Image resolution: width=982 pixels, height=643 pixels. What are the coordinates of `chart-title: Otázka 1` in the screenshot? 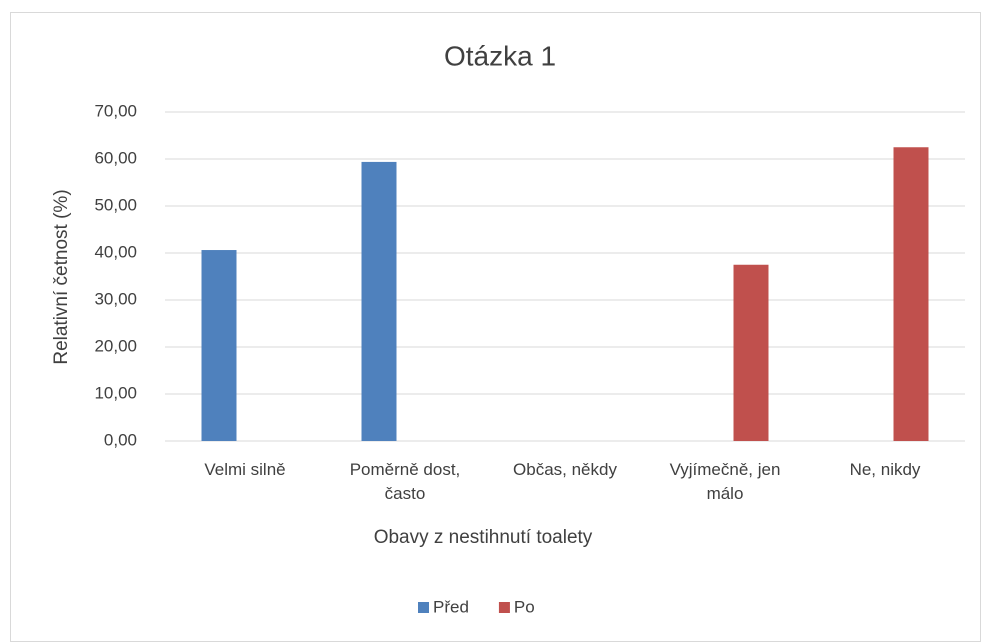 It's located at (500, 55).